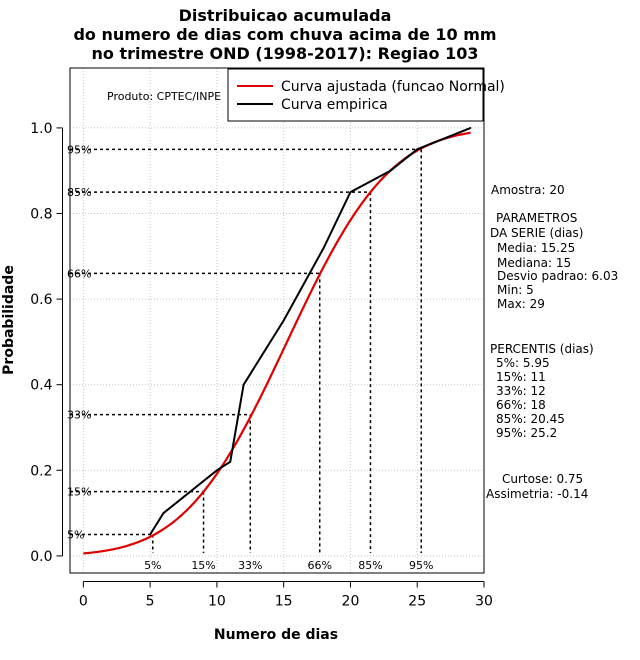 The image size is (640, 660). I want to click on x-tick-label-1: 5, so click(150, 602).